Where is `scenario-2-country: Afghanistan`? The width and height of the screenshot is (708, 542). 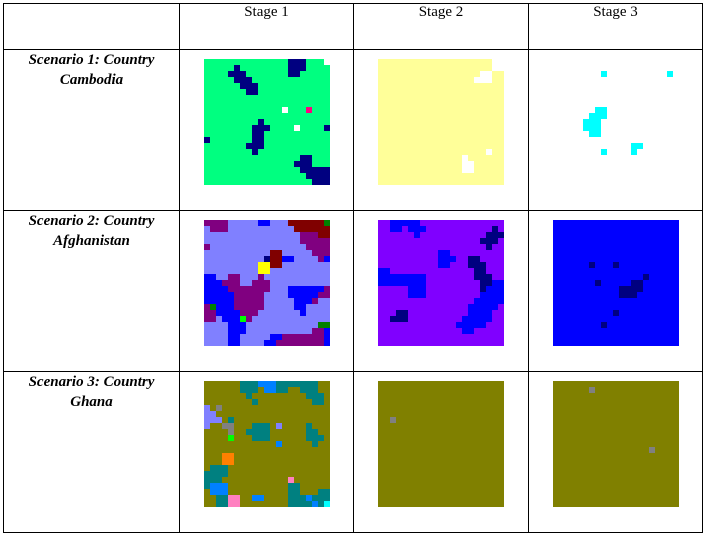 scenario-2-country: Afghanistan is located at coordinates (91, 241).